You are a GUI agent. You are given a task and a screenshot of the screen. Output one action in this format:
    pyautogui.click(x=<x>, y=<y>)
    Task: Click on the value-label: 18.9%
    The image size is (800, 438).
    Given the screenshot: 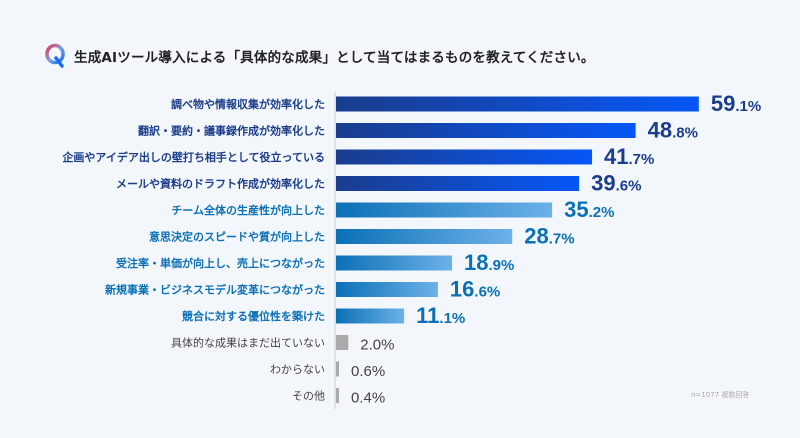 What is the action you would take?
    pyautogui.click(x=489, y=262)
    